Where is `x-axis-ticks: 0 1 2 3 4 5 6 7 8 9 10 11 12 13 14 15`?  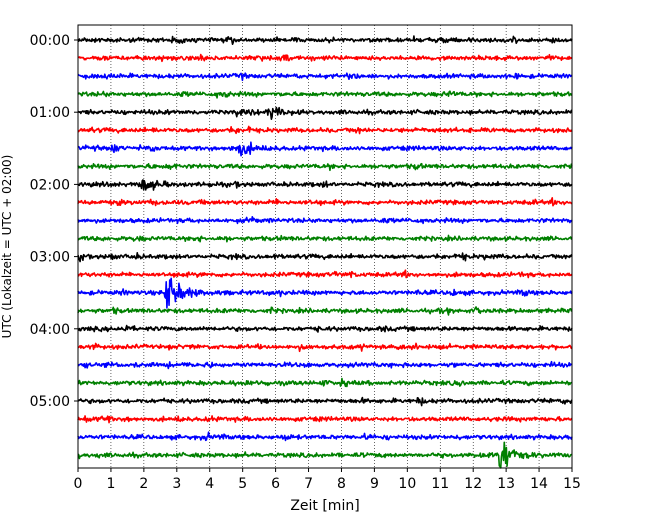 x-axis-ticks: 0 1 2 3 4 5 6 7 8 9 10 11 12 13 14 15 is located at coordinates (327, 480).